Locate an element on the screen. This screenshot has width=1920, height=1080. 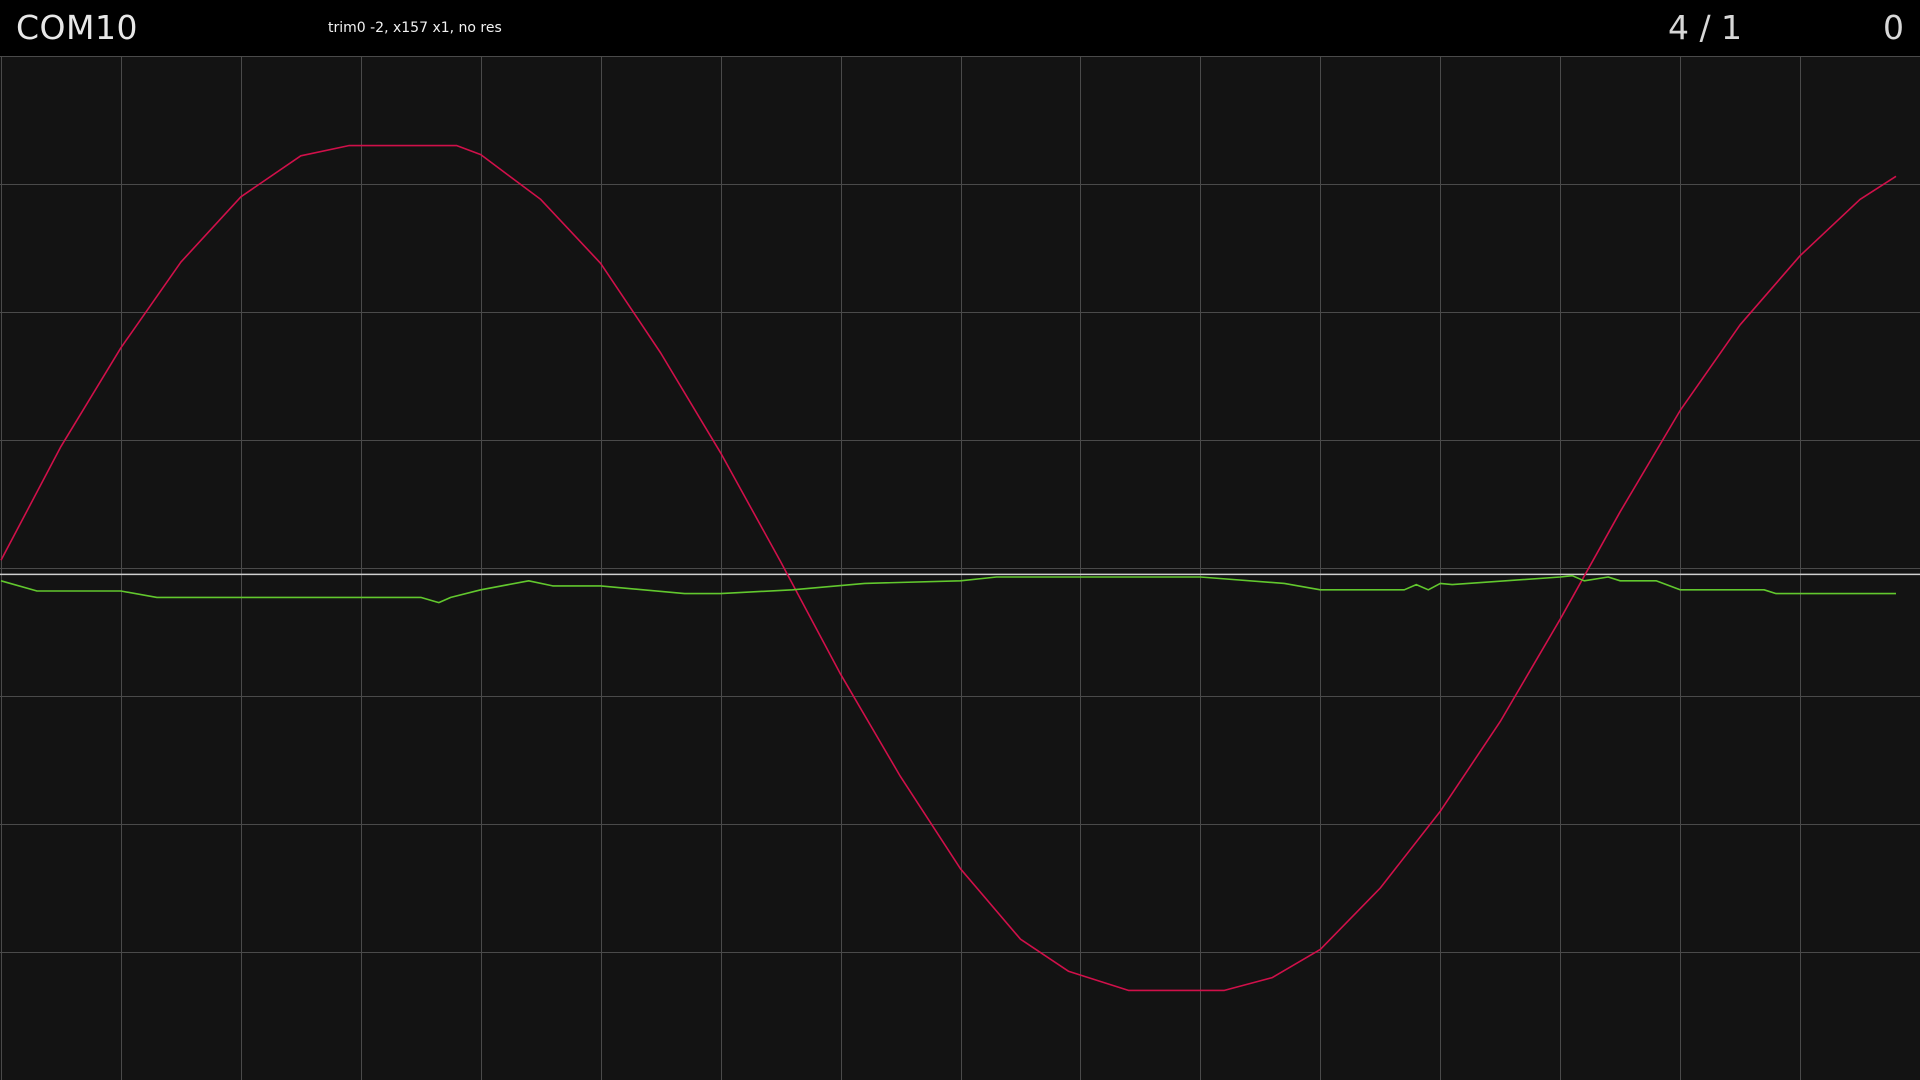
ratio-readout: 4 / 1 is located at coordinates (1705, 27).